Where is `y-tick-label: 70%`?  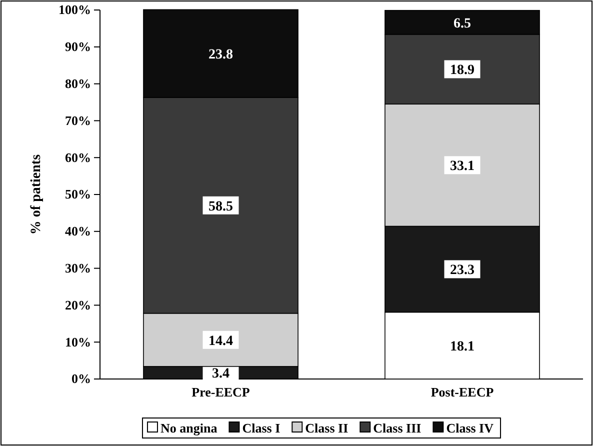 y-tick-label: 70% is located at coordinates (78, 120).